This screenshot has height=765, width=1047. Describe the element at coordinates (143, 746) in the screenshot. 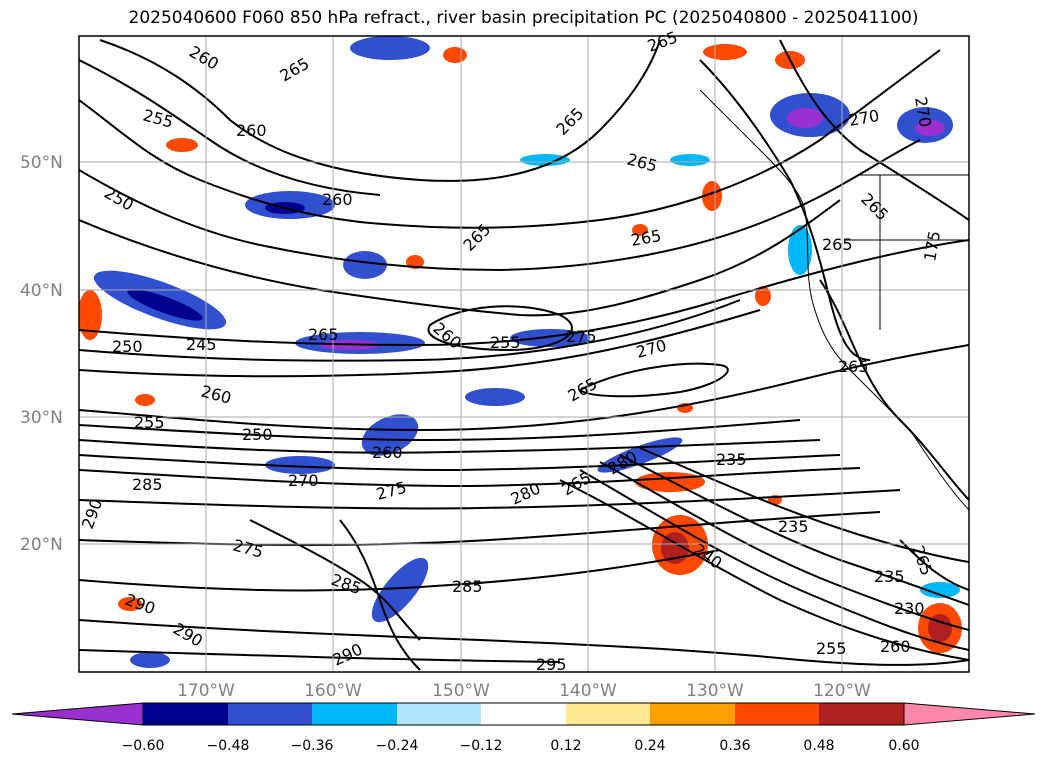

I see `colorbar-tick-label: −0.60` at that location.